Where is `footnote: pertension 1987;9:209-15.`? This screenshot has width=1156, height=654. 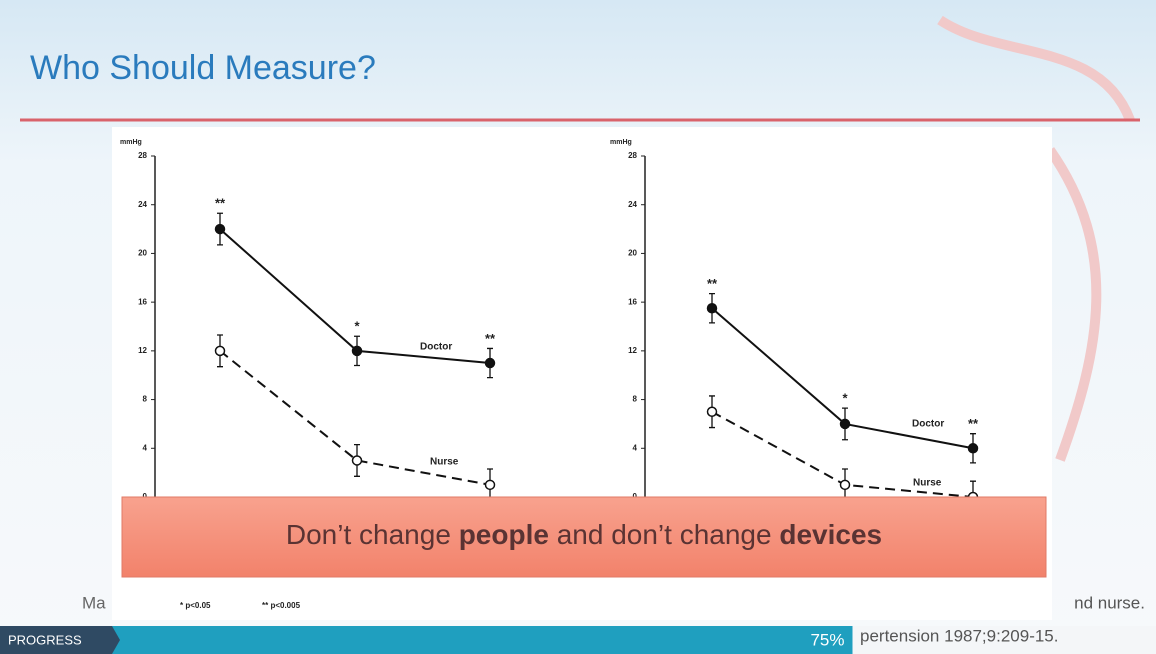
footnote: pertension 1987;9:209-15. is located at coordinates (959, 635).